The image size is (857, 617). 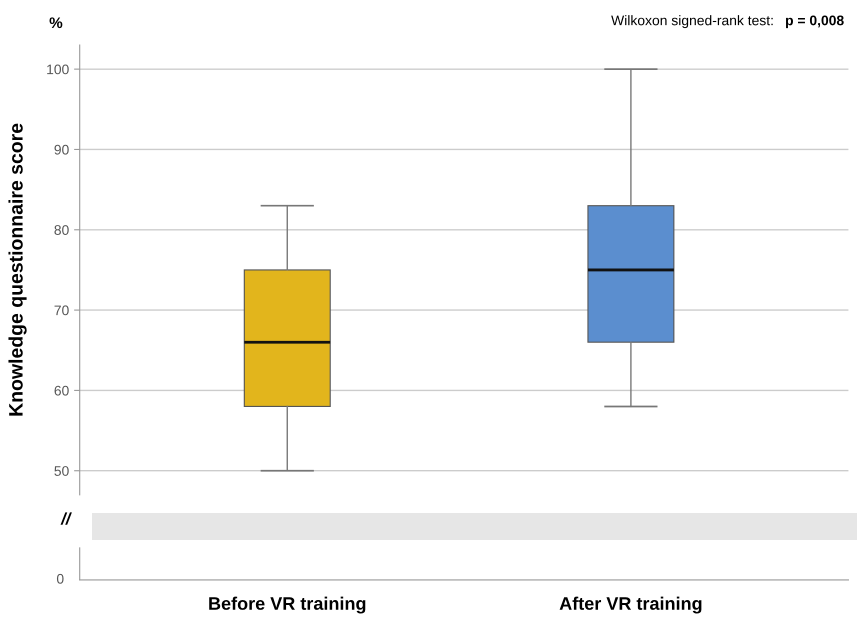 I want to click on y-tick-label: 100, so click(x=58, y=69).